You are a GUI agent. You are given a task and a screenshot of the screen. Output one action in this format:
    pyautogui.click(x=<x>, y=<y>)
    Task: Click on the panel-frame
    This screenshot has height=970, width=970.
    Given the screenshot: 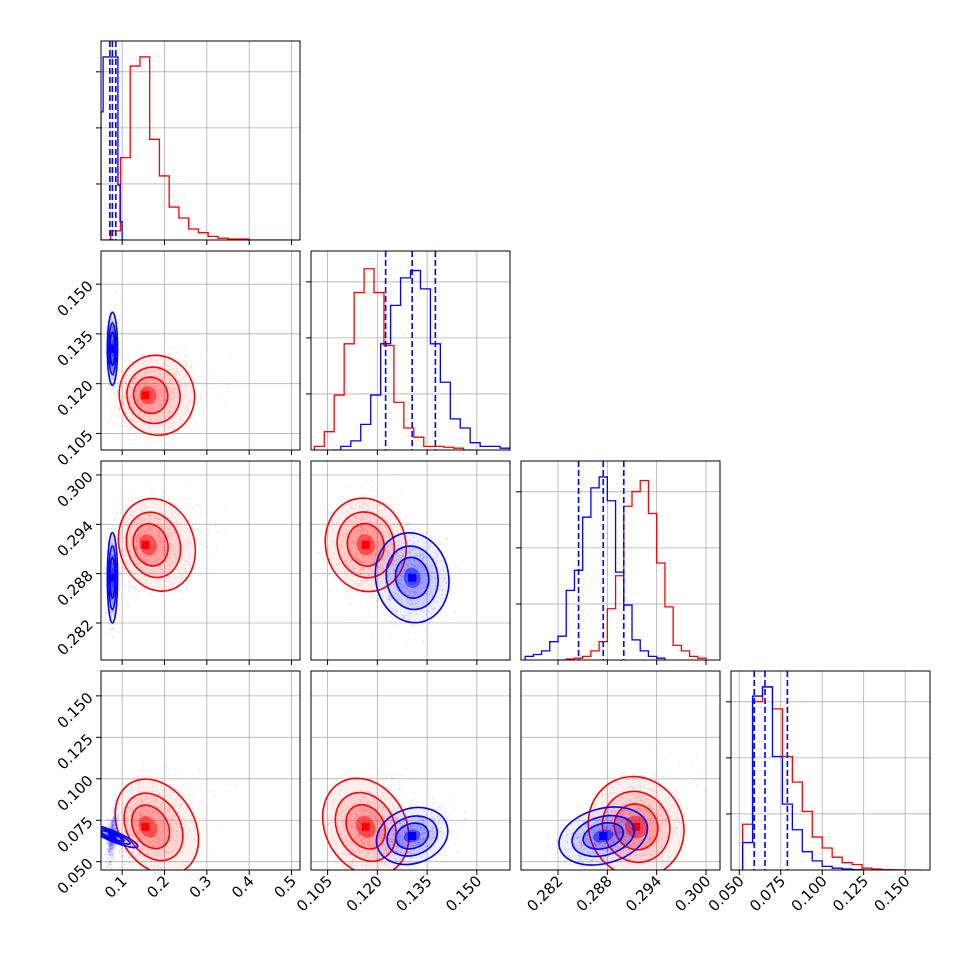 What is the action you would take?
    pyautogui.click(x=200, y=560)
    